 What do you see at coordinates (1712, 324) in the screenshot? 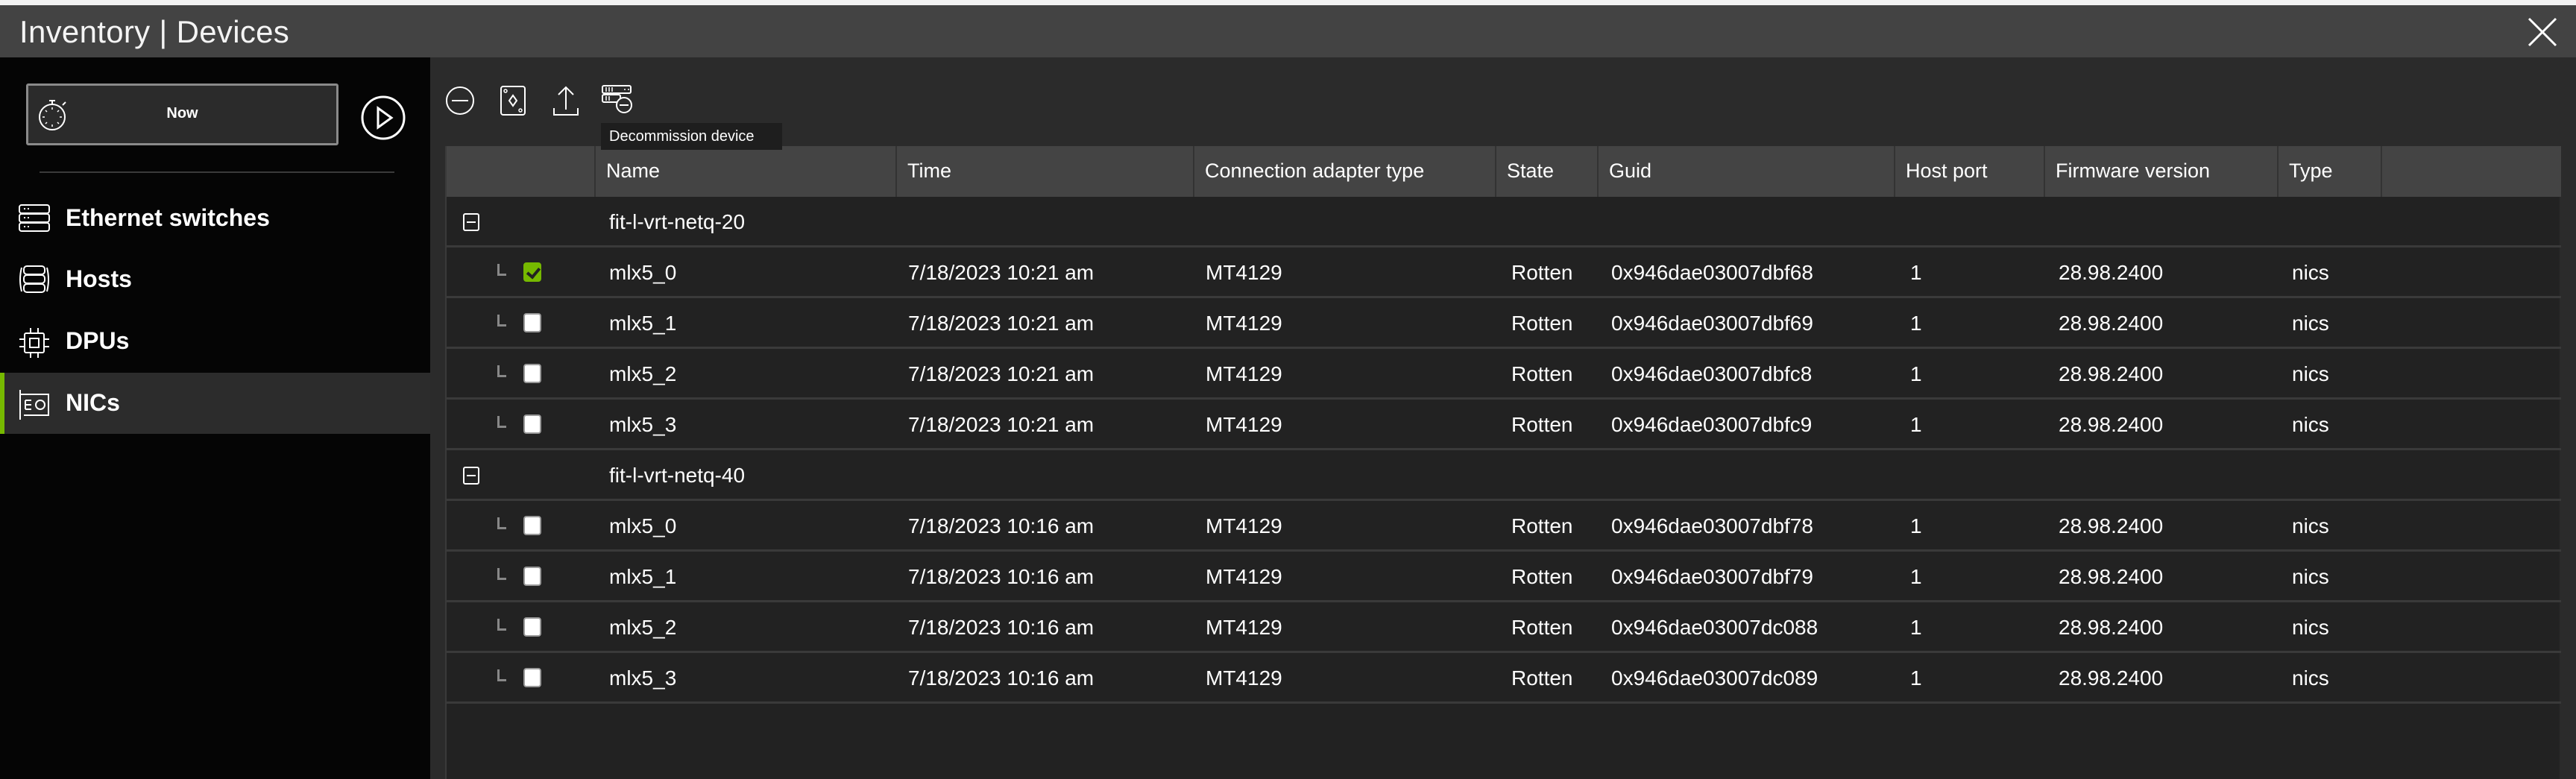
I see `cell-guid: 0x946dae03007dbf69` at bounding box center [1712, 324].